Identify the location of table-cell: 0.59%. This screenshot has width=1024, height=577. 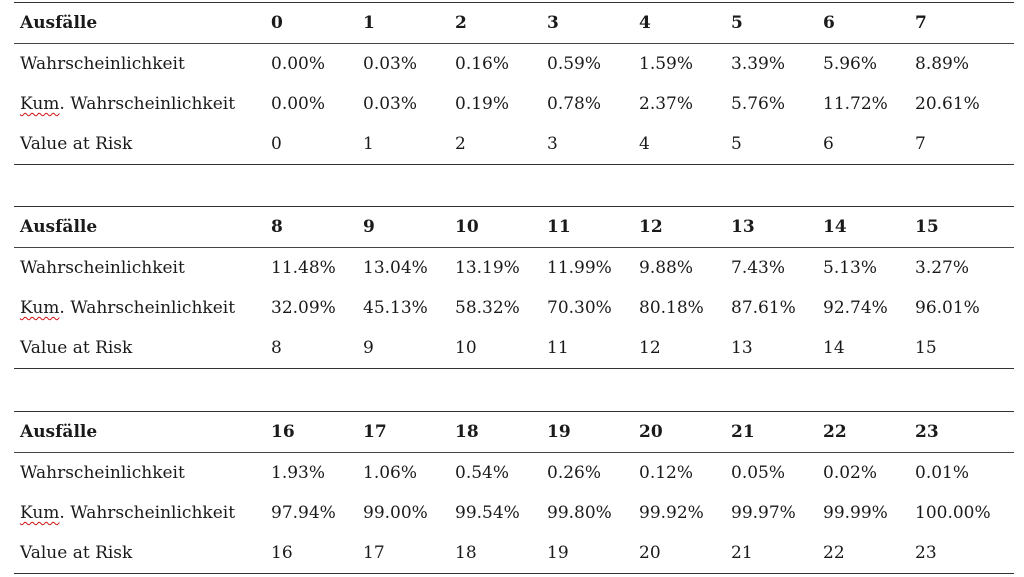
(574, 64).